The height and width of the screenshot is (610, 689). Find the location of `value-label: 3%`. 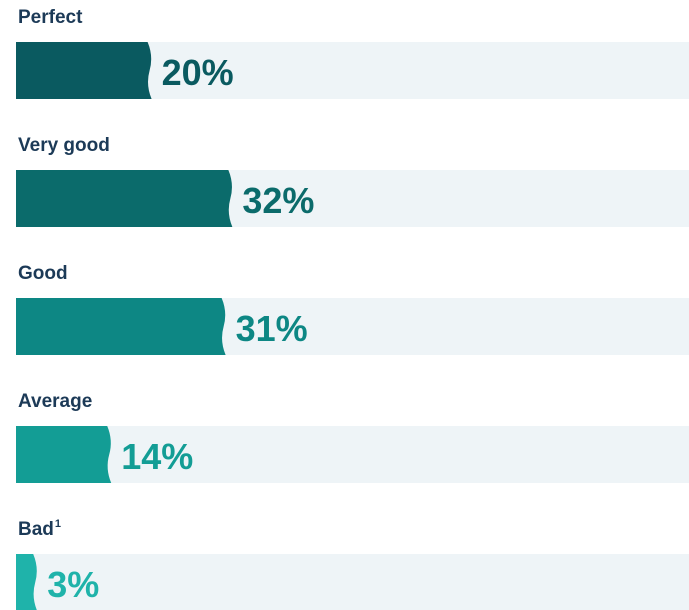

value-label: 3% is located at coordinates (73, 584).